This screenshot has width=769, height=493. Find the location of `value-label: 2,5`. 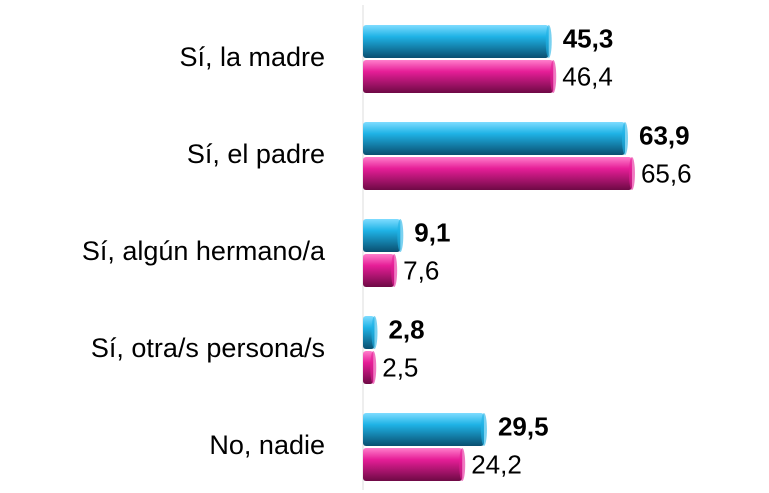

value-label: 2,5 is located at coordinates (400, 367).